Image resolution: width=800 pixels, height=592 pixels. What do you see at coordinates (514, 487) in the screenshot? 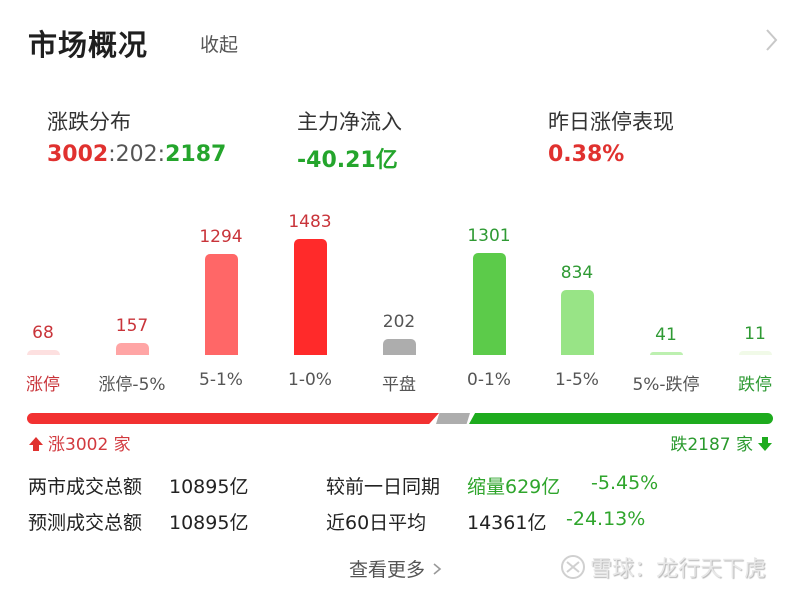
I see `compare-value: 缩量629亿` at bounding box center [514, 487].